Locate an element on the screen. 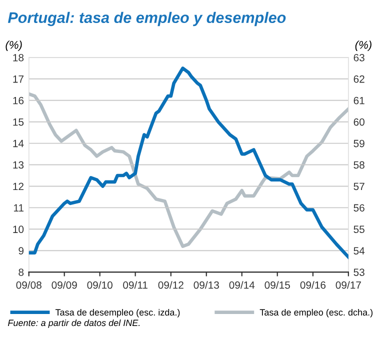  y2-tick-label: 55 is located at coordinates (359, 230).